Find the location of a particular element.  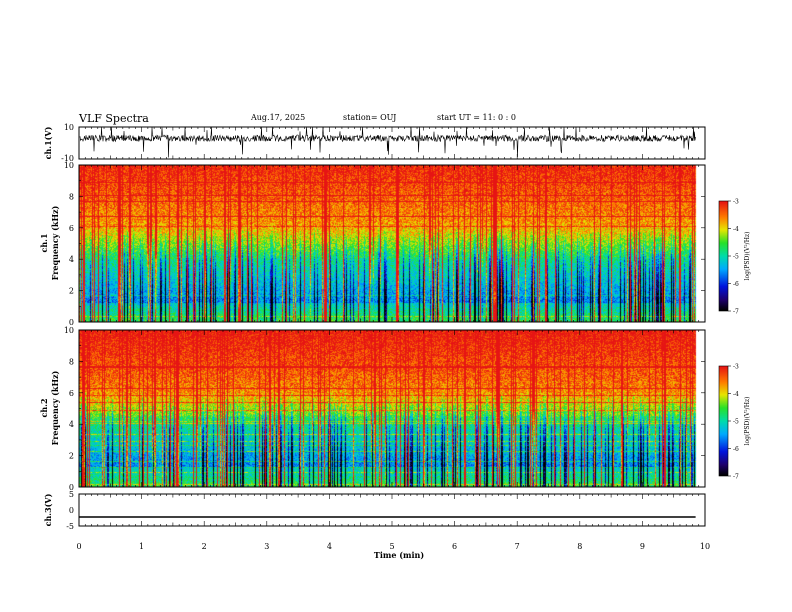

ch1-waveform-ylabel: ch.1(V) is located at coordinates (48, 142).